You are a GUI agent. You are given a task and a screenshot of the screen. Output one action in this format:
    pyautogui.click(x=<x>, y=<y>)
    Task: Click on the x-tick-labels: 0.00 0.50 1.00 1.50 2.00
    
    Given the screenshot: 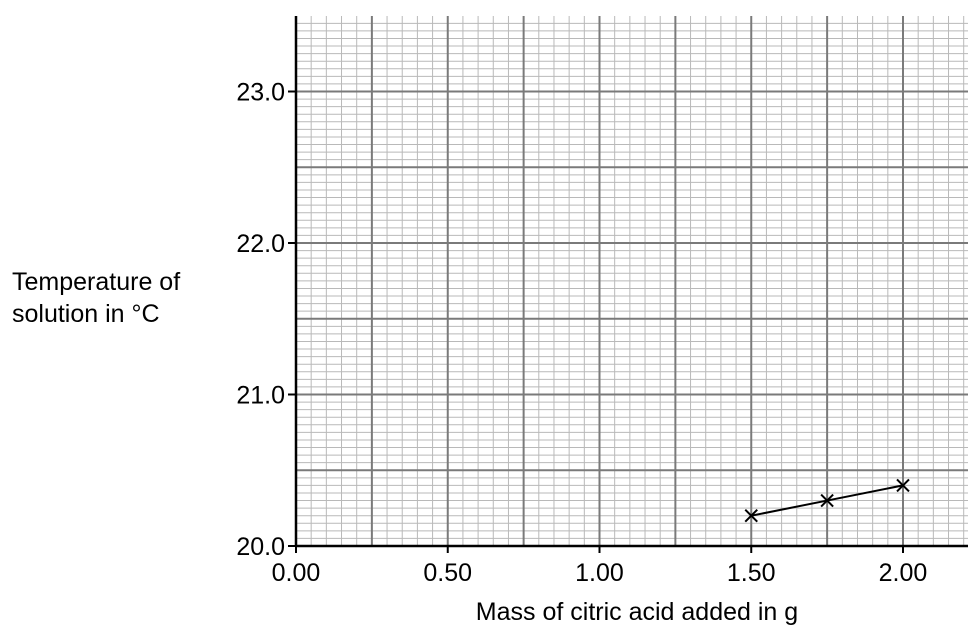 What is the action you would take?
    pyautogui.click(x=600, y=573)
    